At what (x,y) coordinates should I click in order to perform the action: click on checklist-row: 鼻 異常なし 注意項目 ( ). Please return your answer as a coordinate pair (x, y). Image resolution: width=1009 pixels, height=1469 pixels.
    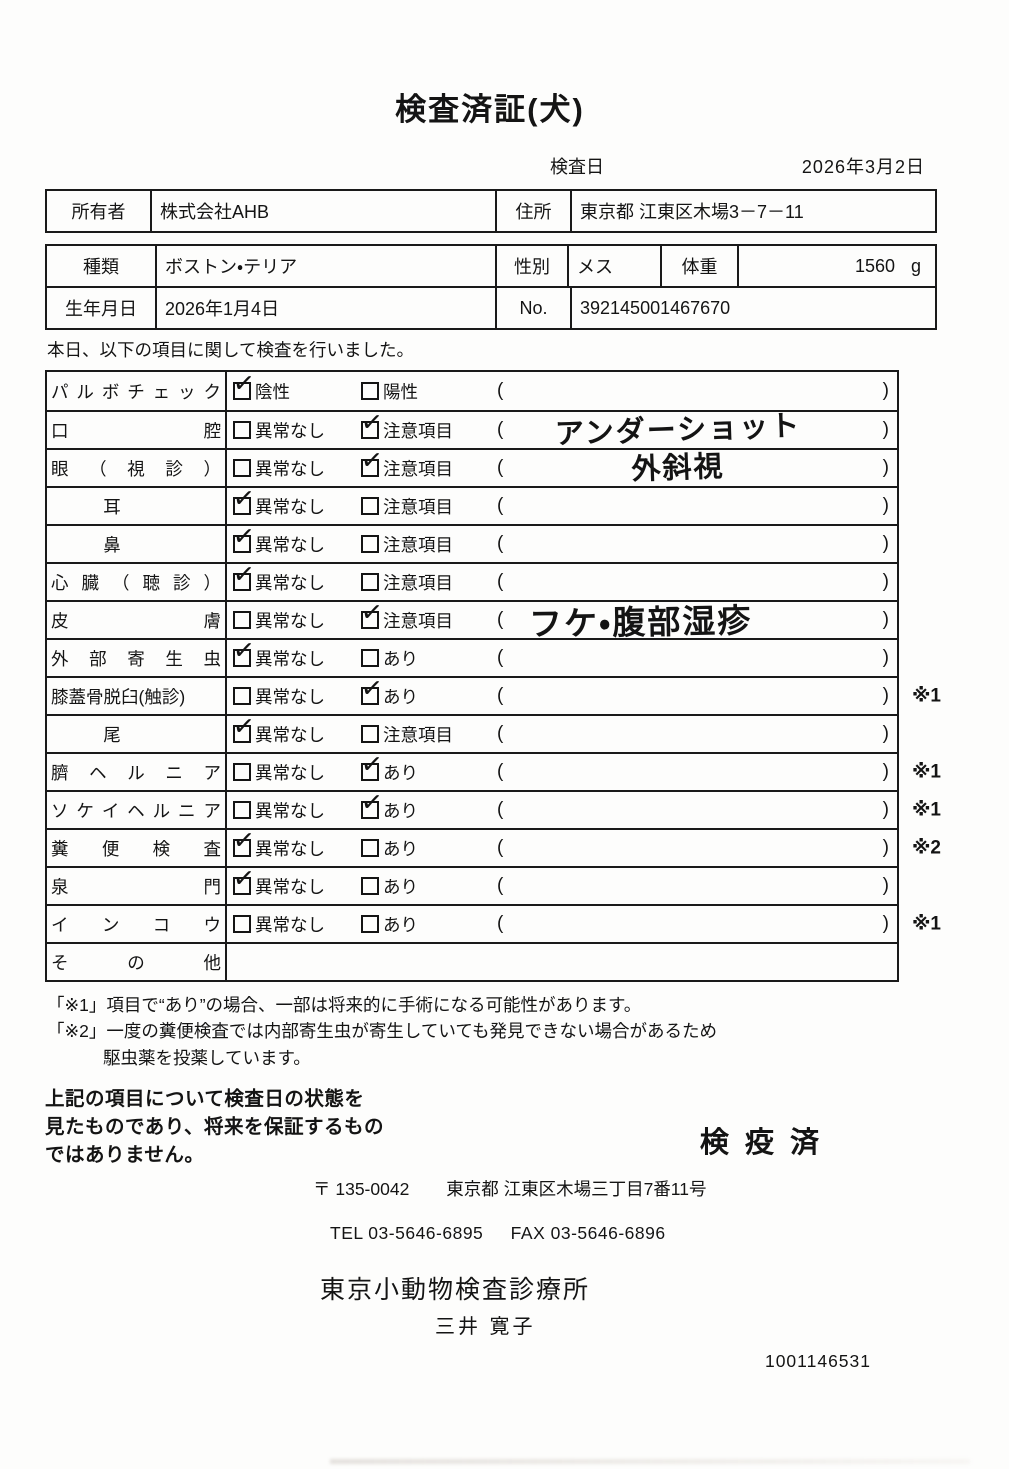
    Looking at the image, I should click on (472, 543).